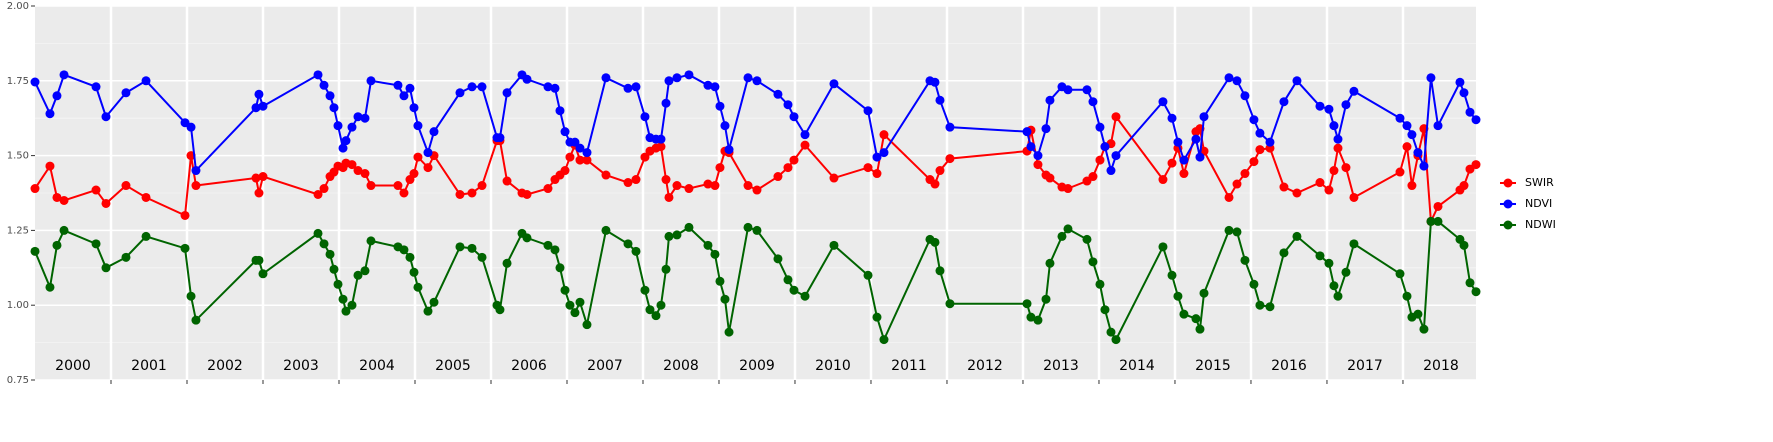 This screenshot has height=442, width=1773. What do you see at coordinates (909, 366) in the screenshot?
I see `year-label: 2011` at bounding box center [909, 366].